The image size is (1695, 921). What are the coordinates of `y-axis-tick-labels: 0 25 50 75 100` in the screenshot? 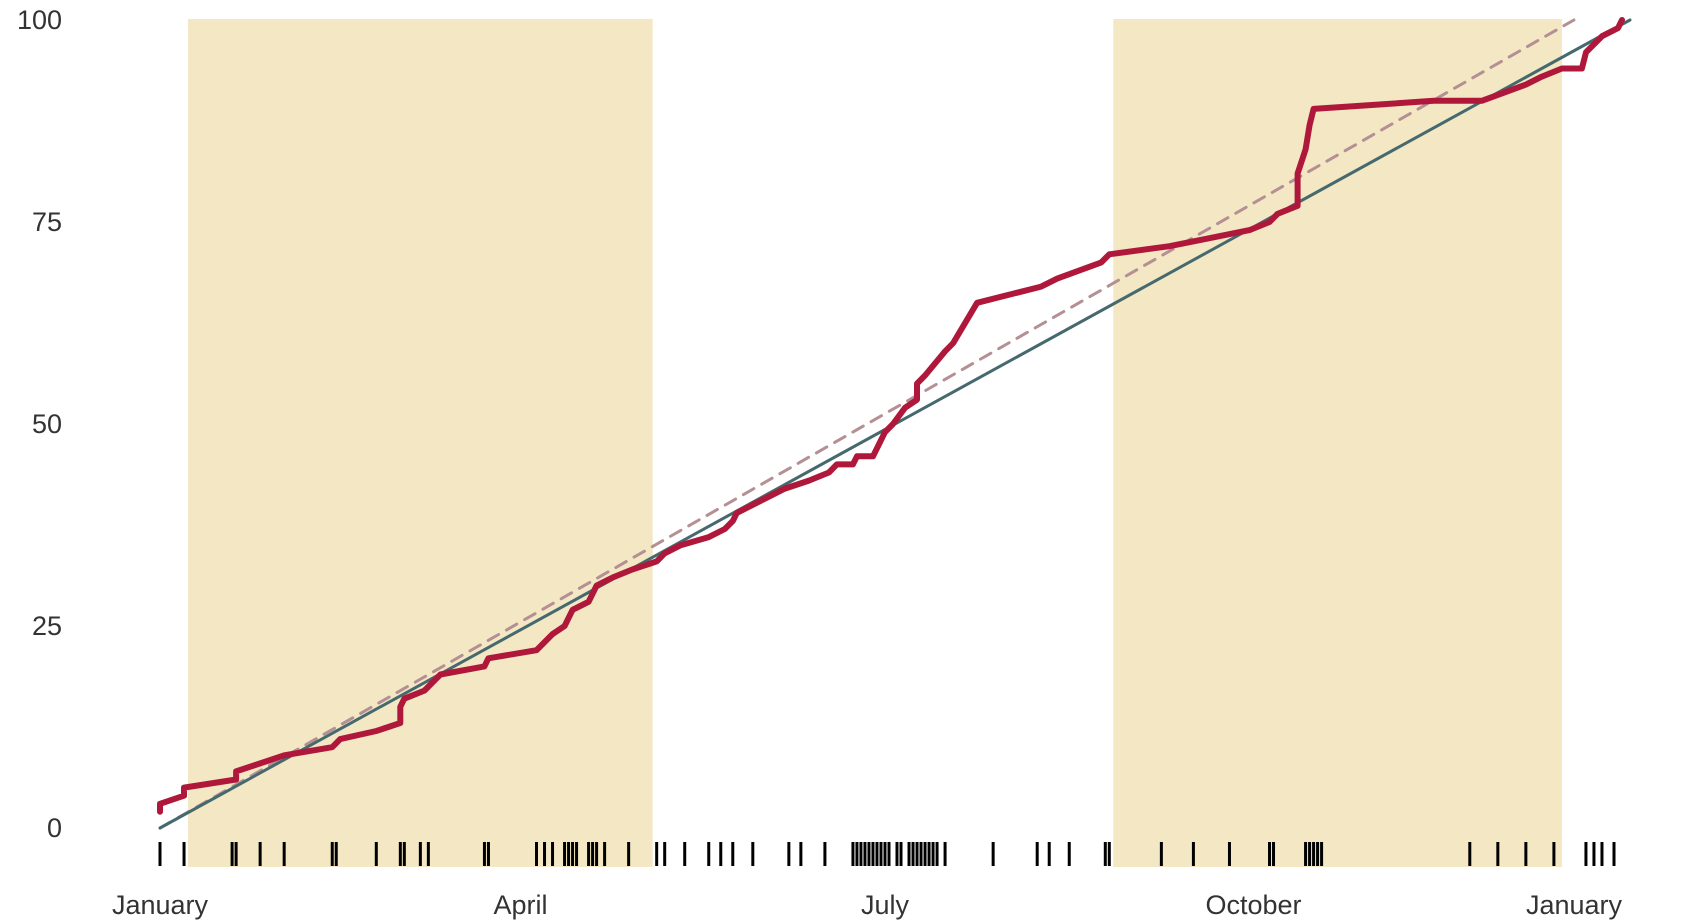 It's located at (39, 424).